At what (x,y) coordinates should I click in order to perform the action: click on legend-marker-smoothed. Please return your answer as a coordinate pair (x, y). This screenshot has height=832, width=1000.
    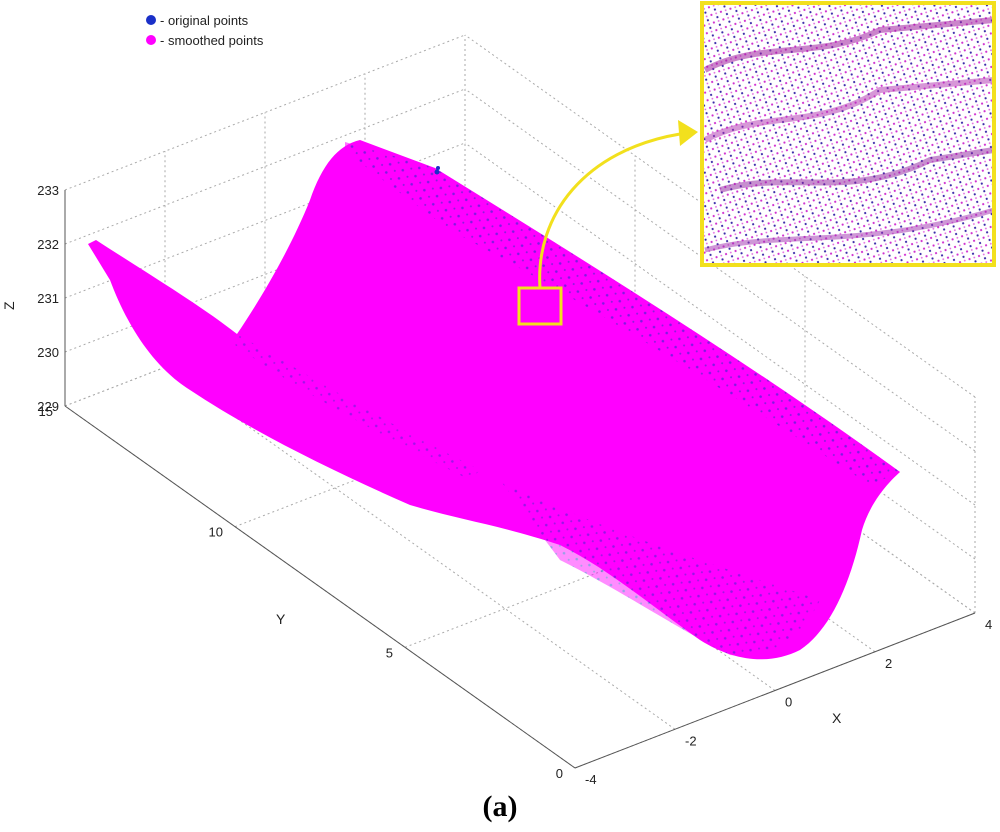
    Looking at the image, I should click on (151, 40).